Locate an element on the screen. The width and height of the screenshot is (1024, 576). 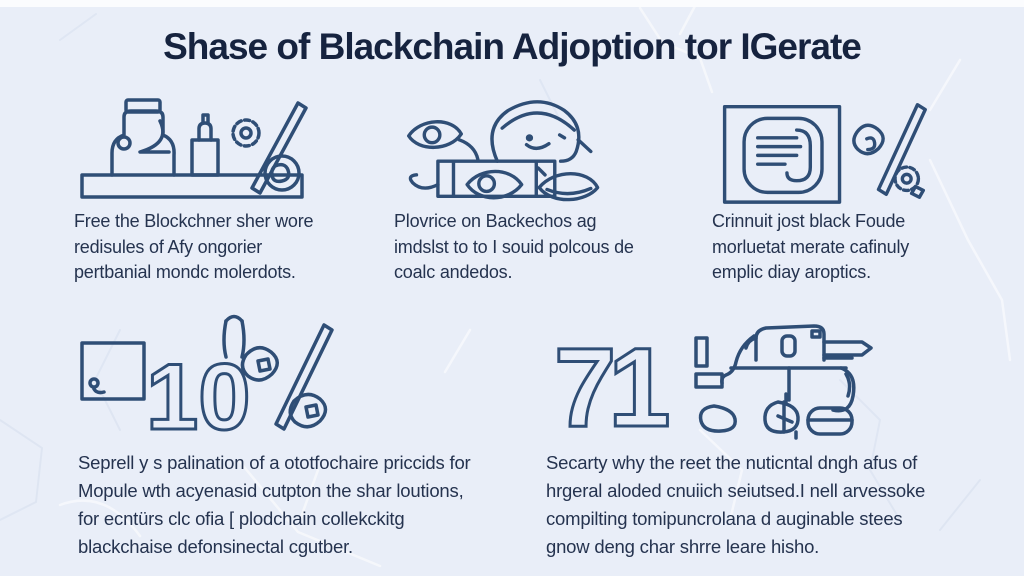
tank-doodle-icon is located at coordinates (783, 382).